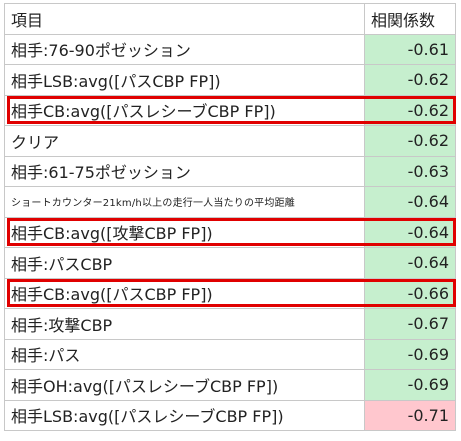 This screenshot has width=461, height=441. I want to click on item-cell: 相手:攻撃CBP, so click(184, 324).